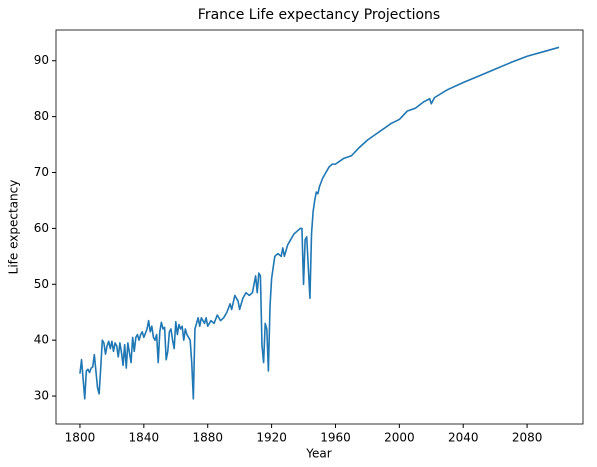 The height and width of the screenshot is (467, 597). Describe the element at coordinates (80, 438) in the screenshot. I see `x-tick-label: 1800` at that location.